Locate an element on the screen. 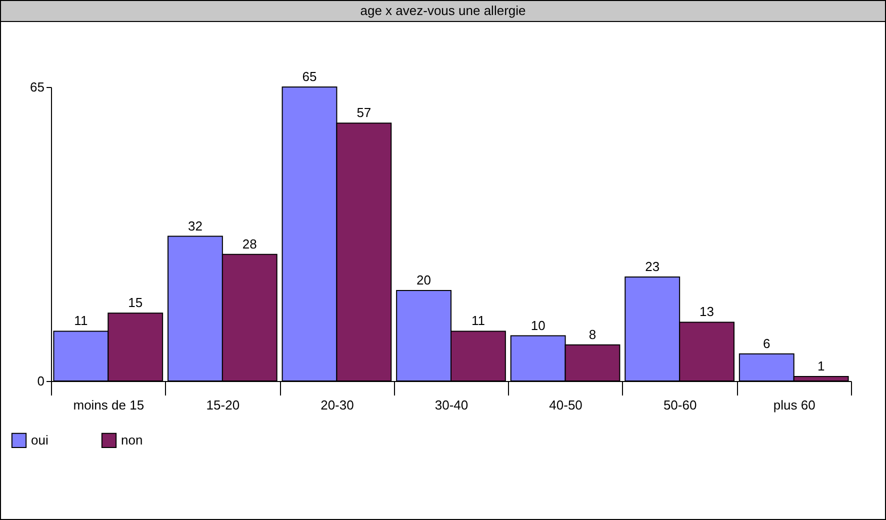  x-tick-label: 20-30 is located at coordinates (337, 405).